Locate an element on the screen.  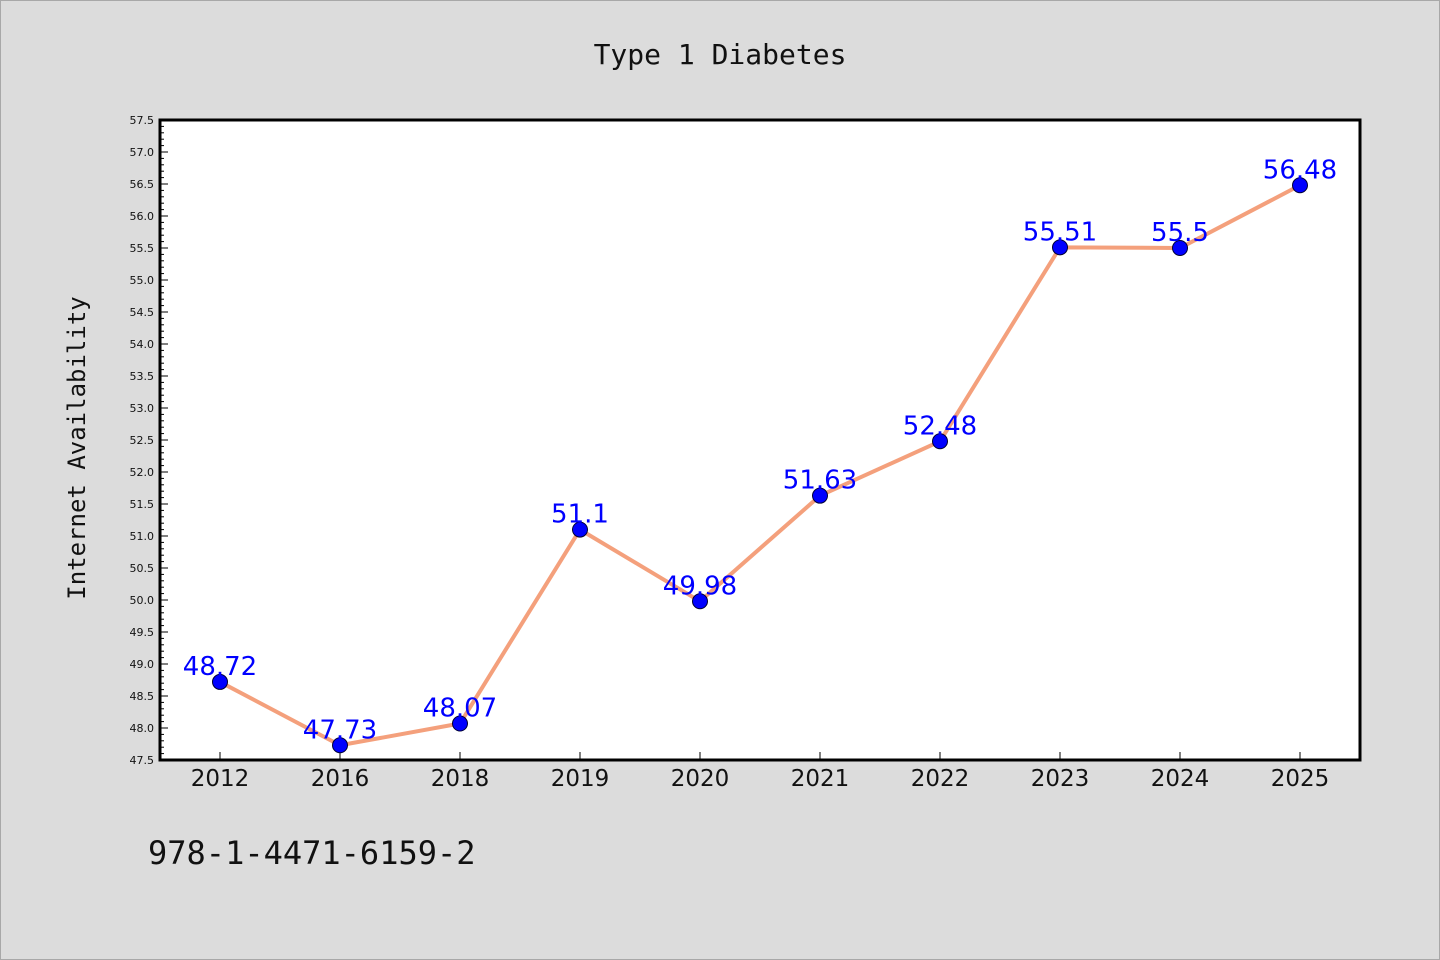
y-tick-label: 57.0 is located at coordinates (142, 152).